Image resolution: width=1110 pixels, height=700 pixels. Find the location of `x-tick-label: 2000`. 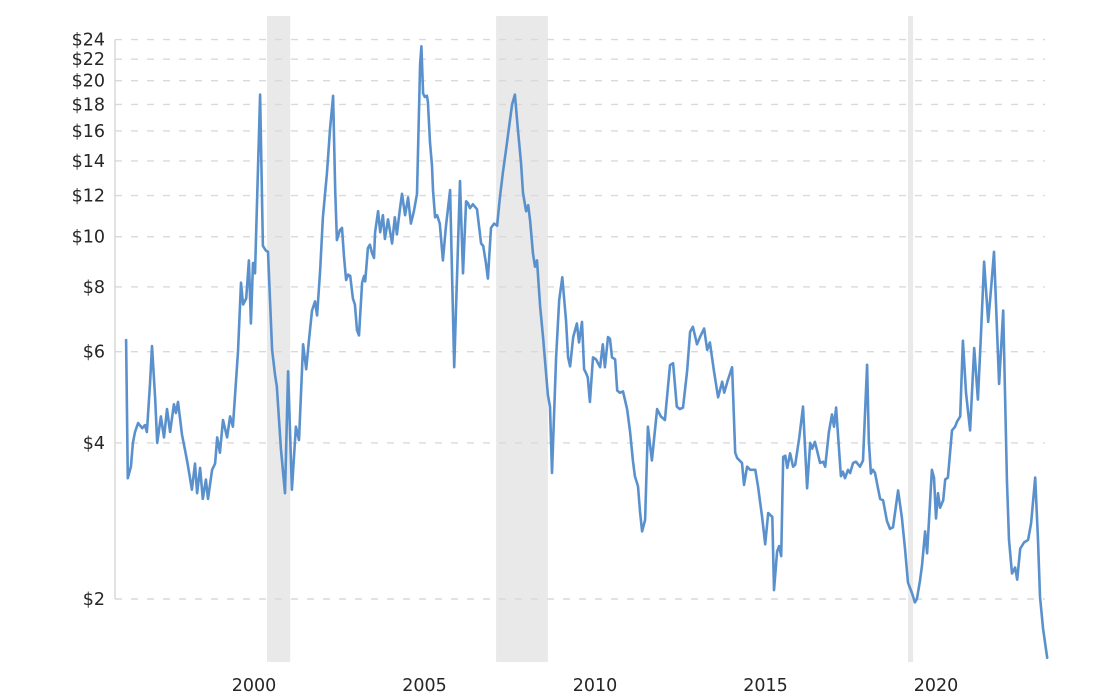

x-tick-label: 2000 is located at coordinates (254, 686).